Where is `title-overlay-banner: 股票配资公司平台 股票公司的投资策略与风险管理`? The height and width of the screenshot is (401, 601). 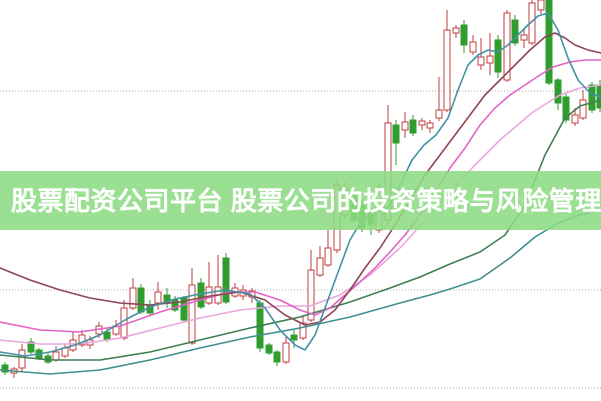 title-overlay-banner: 股票配资公司平台 股票公司的投资策略与风险管理 is located at coordinates (300, 200).